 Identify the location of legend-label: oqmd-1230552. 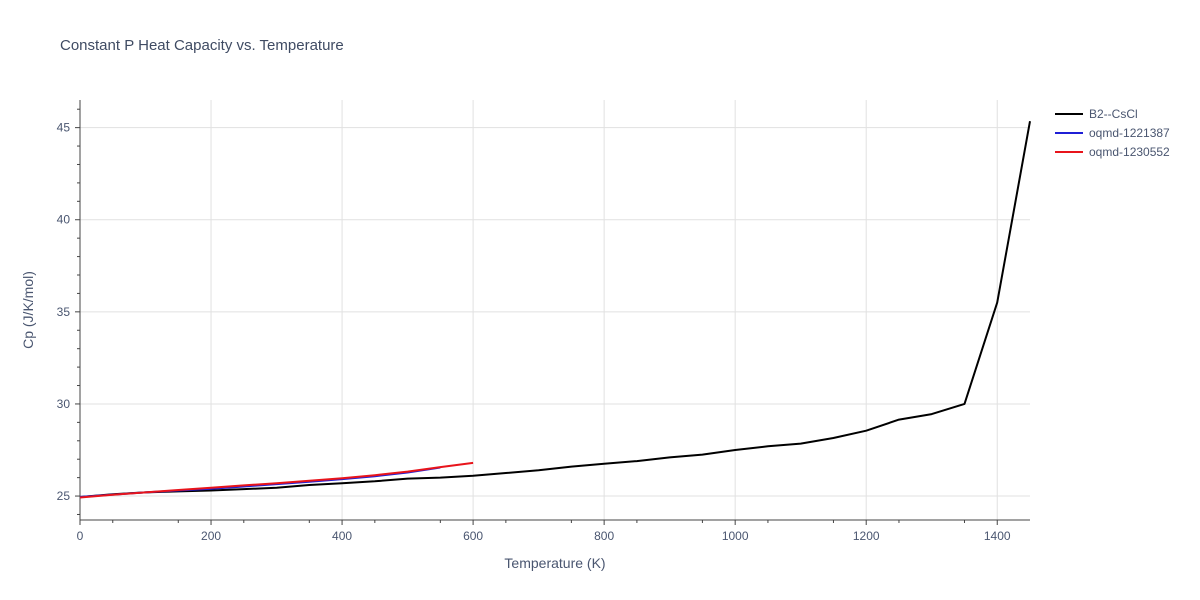
(1129, 152).